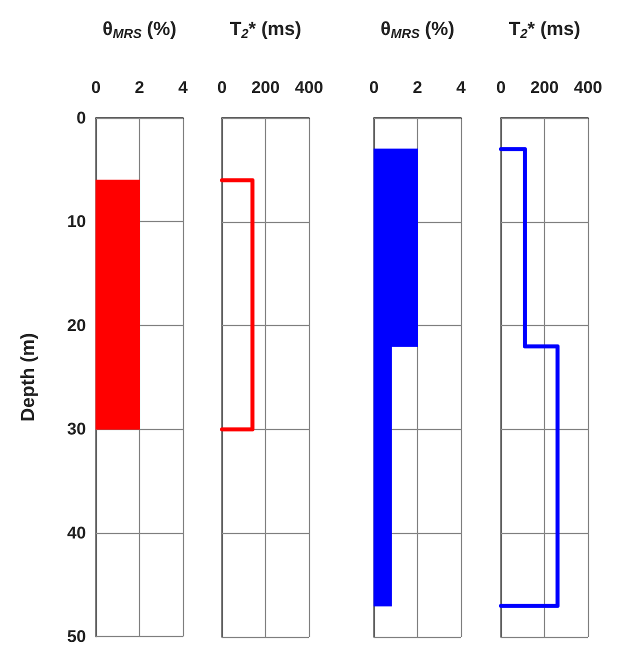 This screenshot has height=645, width=621. I want to click on y-tick-label: 40, so click(76, 532).